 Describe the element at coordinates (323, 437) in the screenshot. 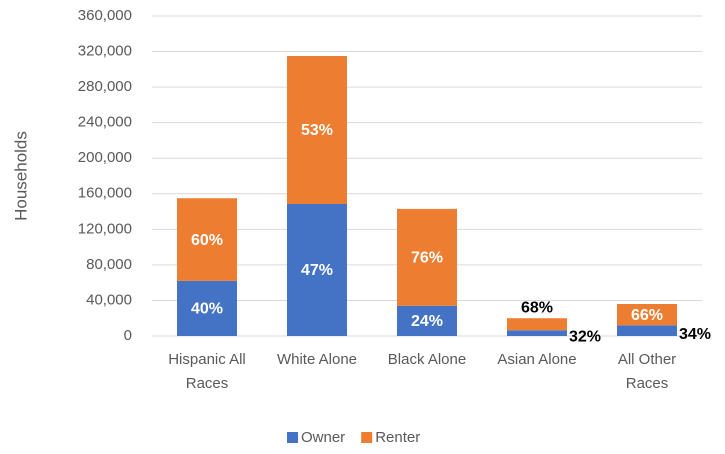

I see `legend-label: Owner` at that location.